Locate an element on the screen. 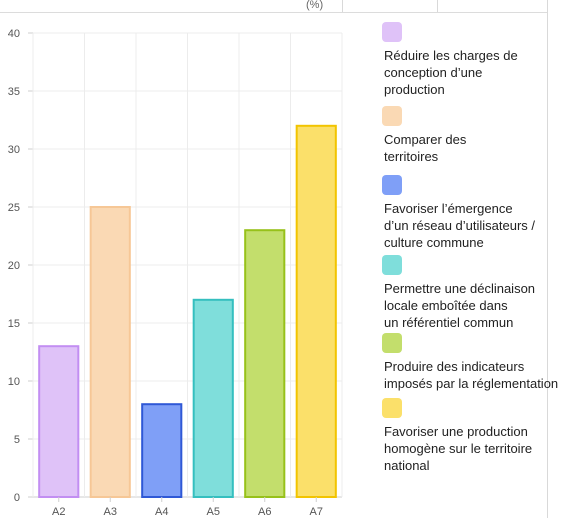 Image resolution: width=574 pixels, height=528 pixels. header-fragment: (%) is located at coordinates (315, 5).